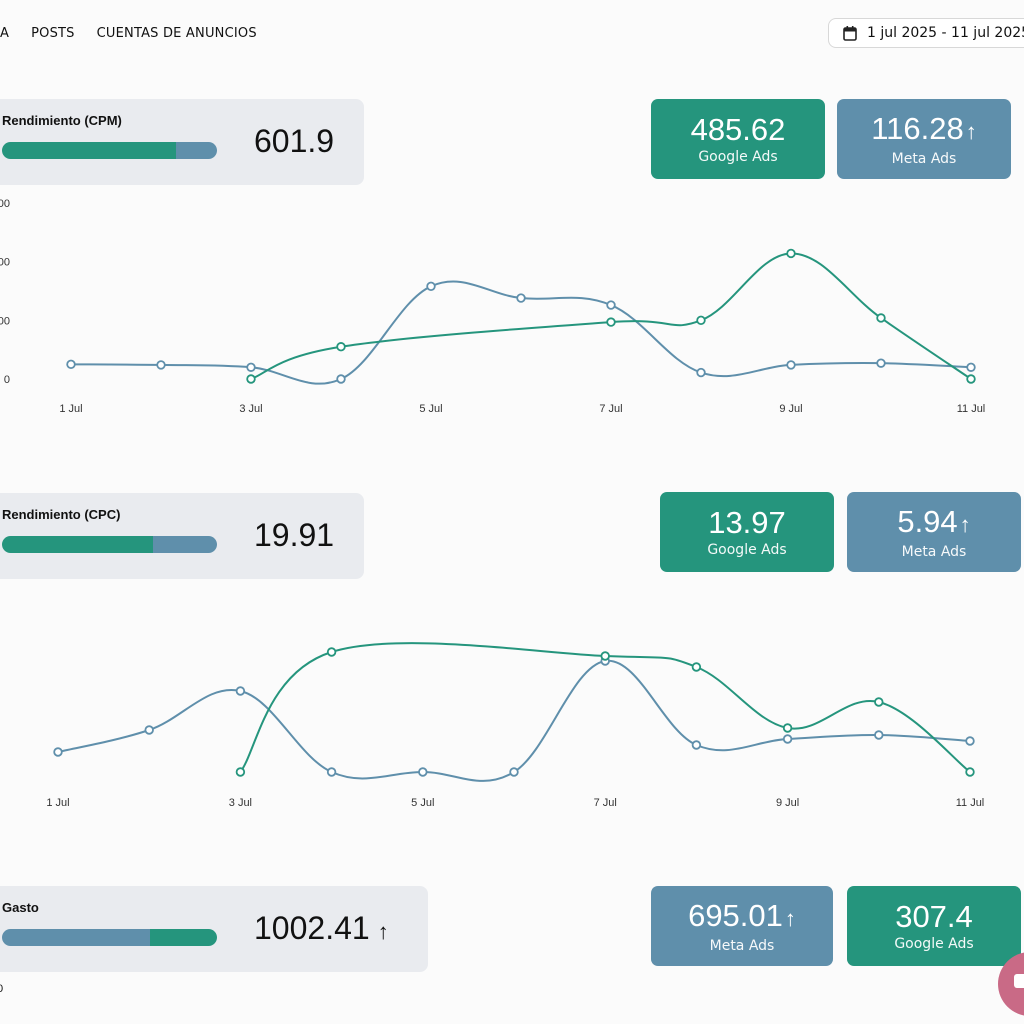  I want to click on summary-total: 1002.41 ↑, so click(321, 928).